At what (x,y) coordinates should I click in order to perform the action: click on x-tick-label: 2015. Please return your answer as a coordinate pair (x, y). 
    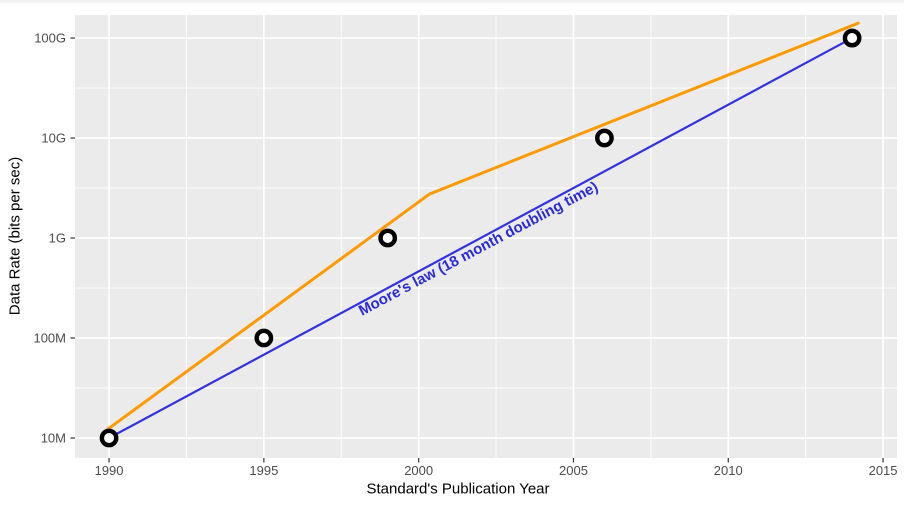
    Looking at the image, I should click on (883, 470).